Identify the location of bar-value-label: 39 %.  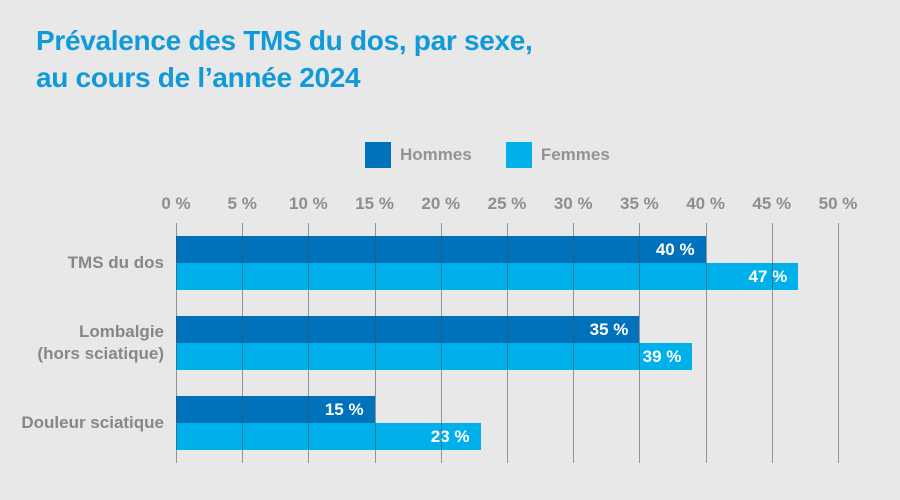
(662, 356).